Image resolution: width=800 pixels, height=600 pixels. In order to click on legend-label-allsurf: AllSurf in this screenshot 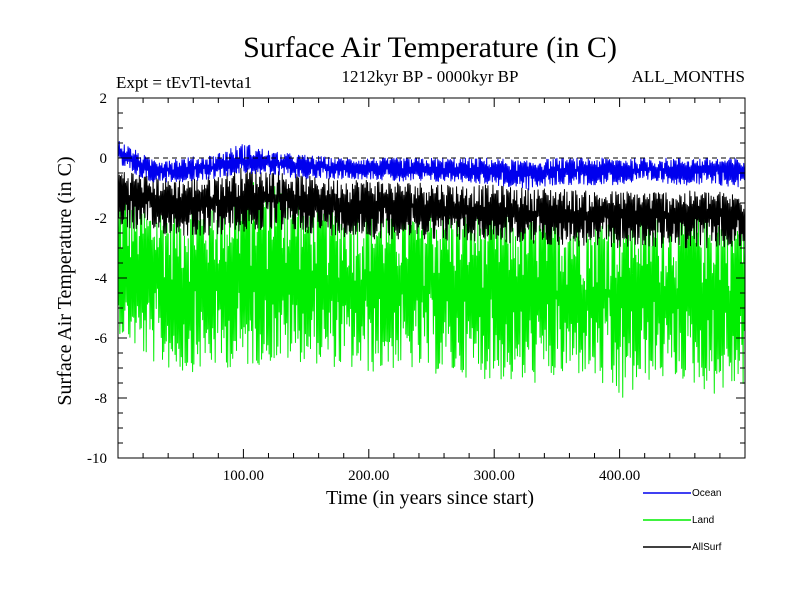, I will do `click(707, 547)`.